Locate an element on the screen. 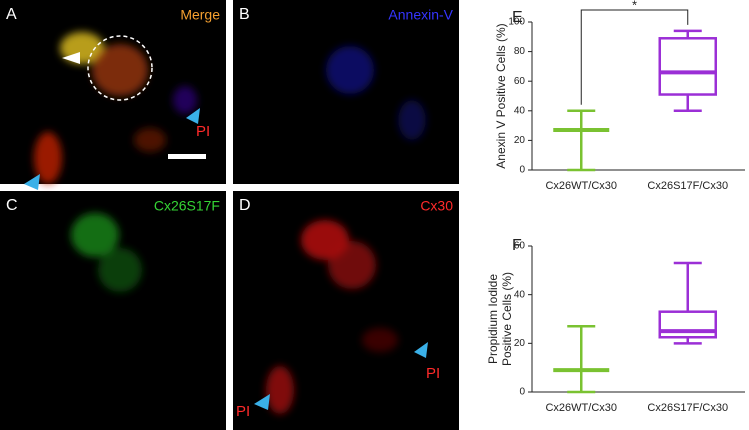 The height and width of the screenshot is (430, 749). highlight-circle is located at coordinates (120, 68).